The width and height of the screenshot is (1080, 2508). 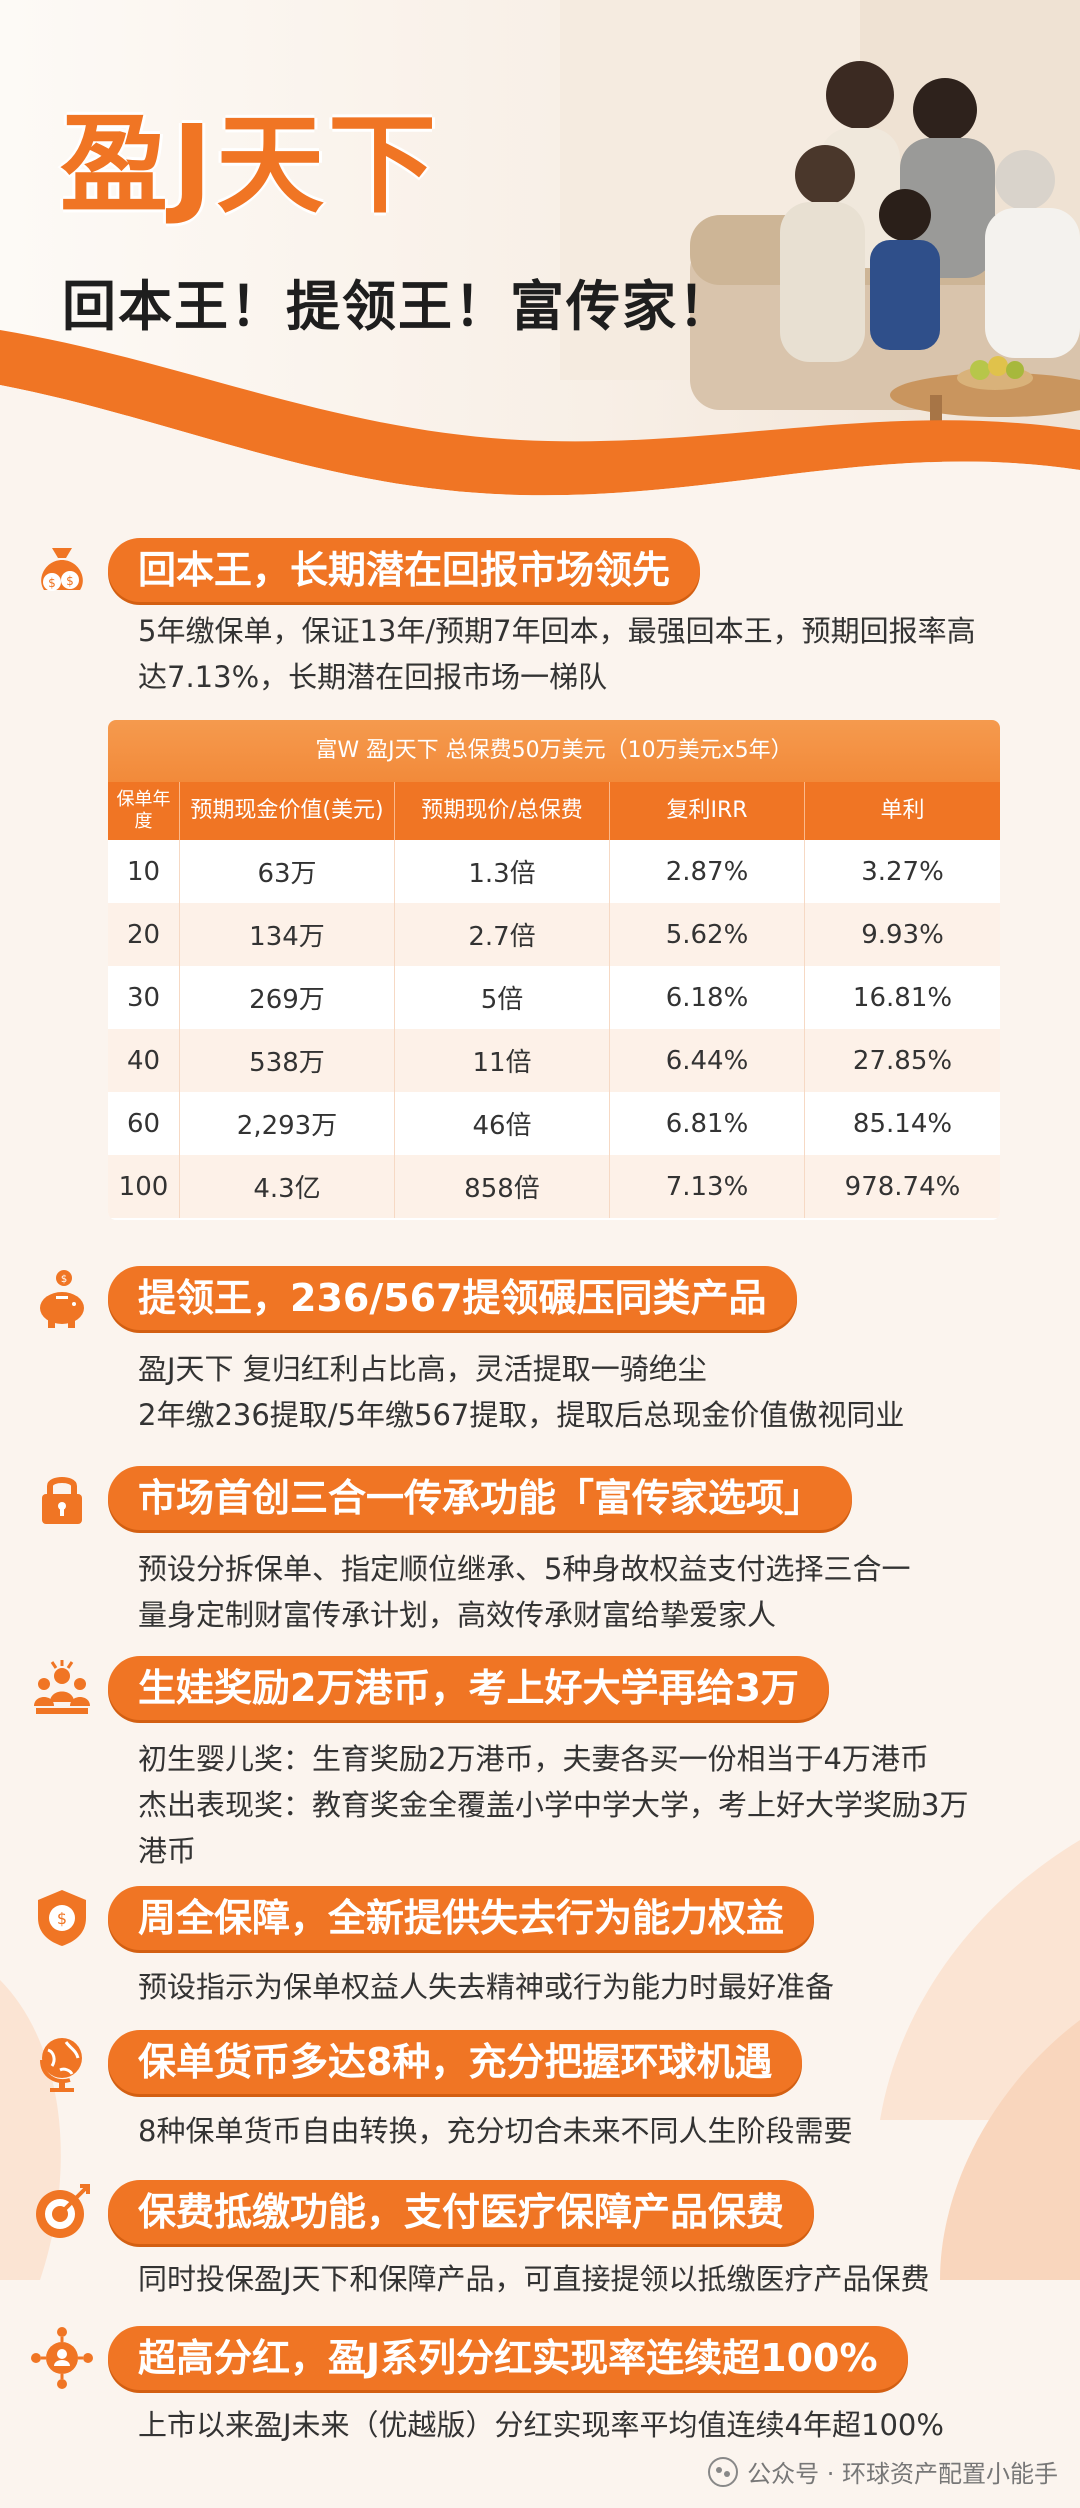 What do you see at coordinates (144, 871) in the screenshot?
I see `table-cell: 10` at bounding box center [144, 871].